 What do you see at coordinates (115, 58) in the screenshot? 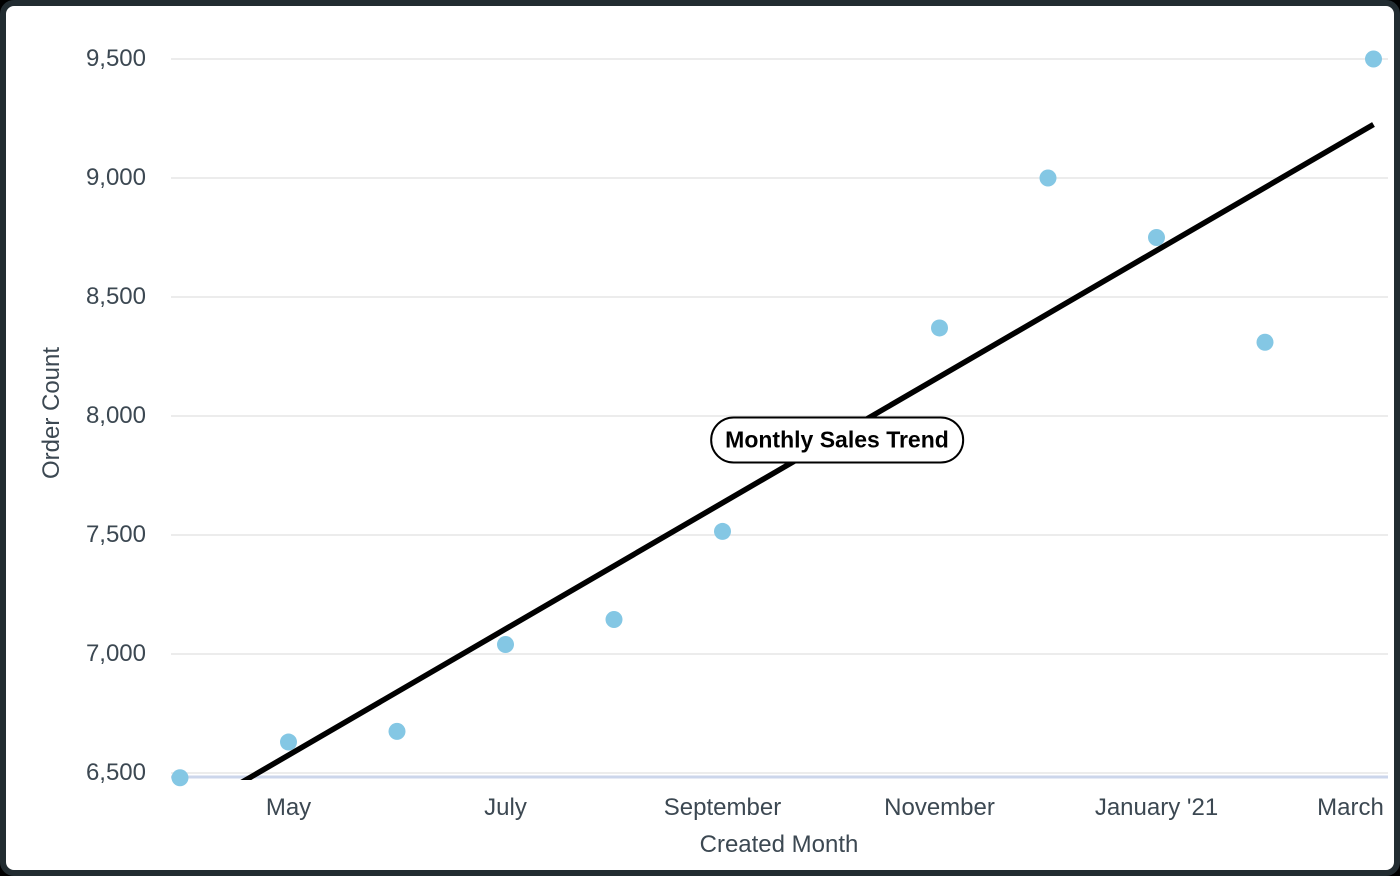
I see `y-tick-label: 9,500` at bounding box center [115, 58].